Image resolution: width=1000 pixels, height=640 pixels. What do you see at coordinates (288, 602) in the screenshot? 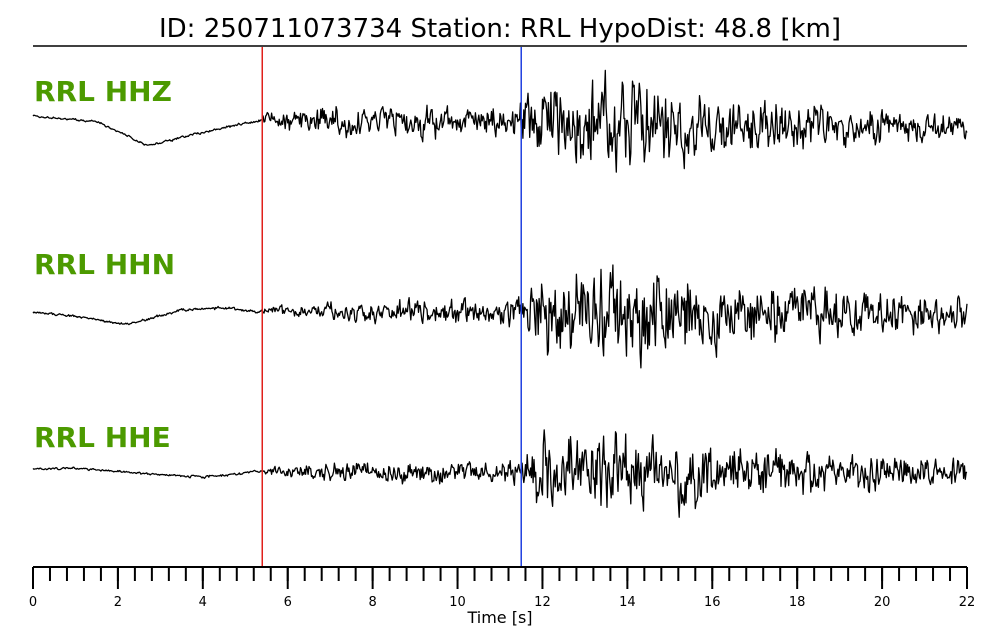
I see `x-tick-label-3: 6` at bounding box center [288, 602].